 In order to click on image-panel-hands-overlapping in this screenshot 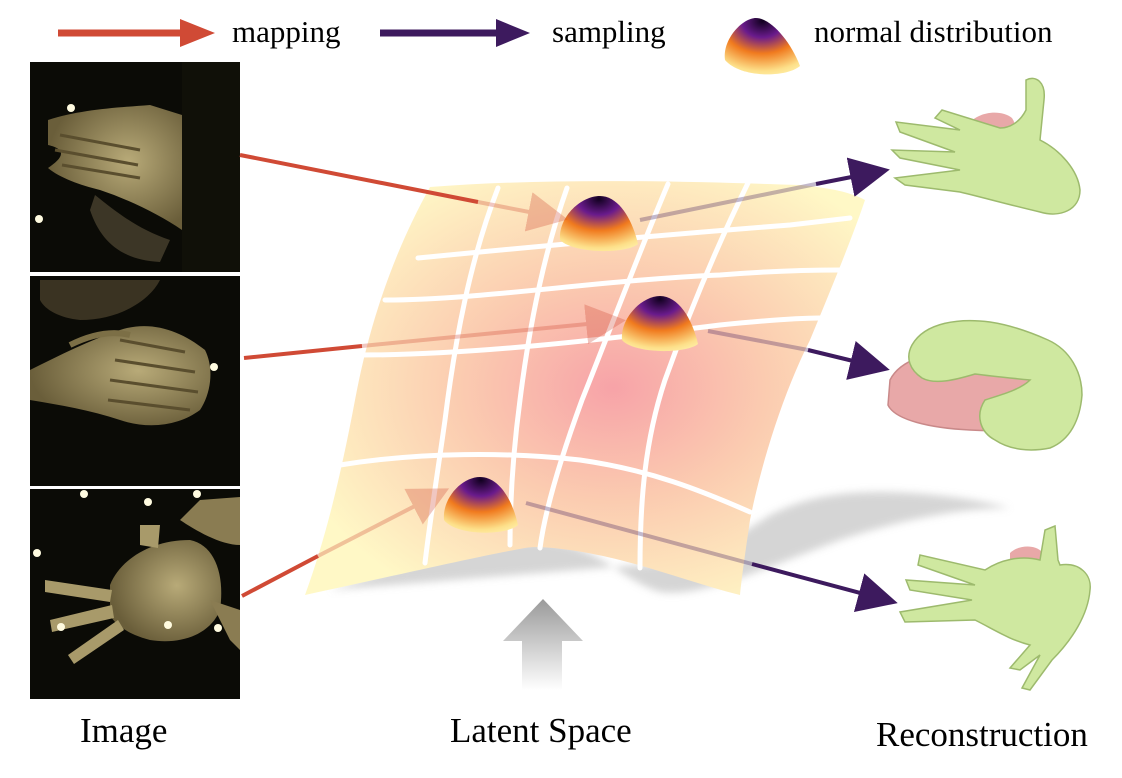, I will do `click(135, 167)`.